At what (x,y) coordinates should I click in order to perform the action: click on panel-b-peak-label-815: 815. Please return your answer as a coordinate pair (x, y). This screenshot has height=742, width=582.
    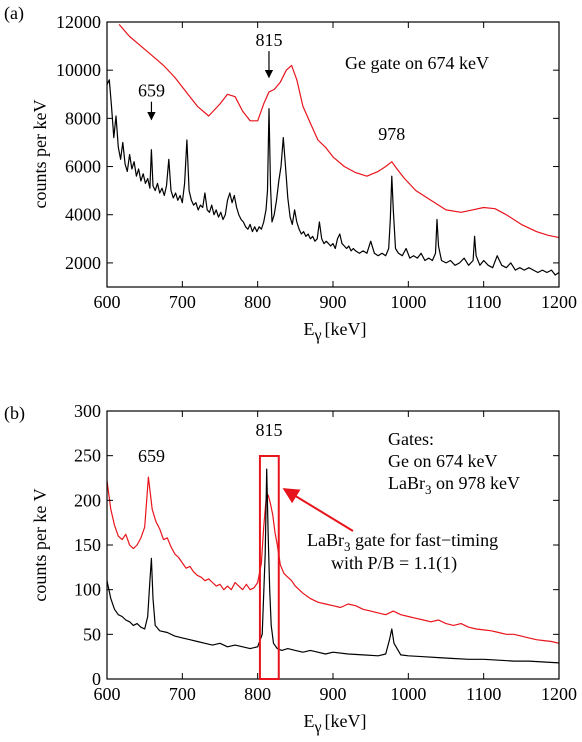
    Looking at the image, I should click on (268, 430).